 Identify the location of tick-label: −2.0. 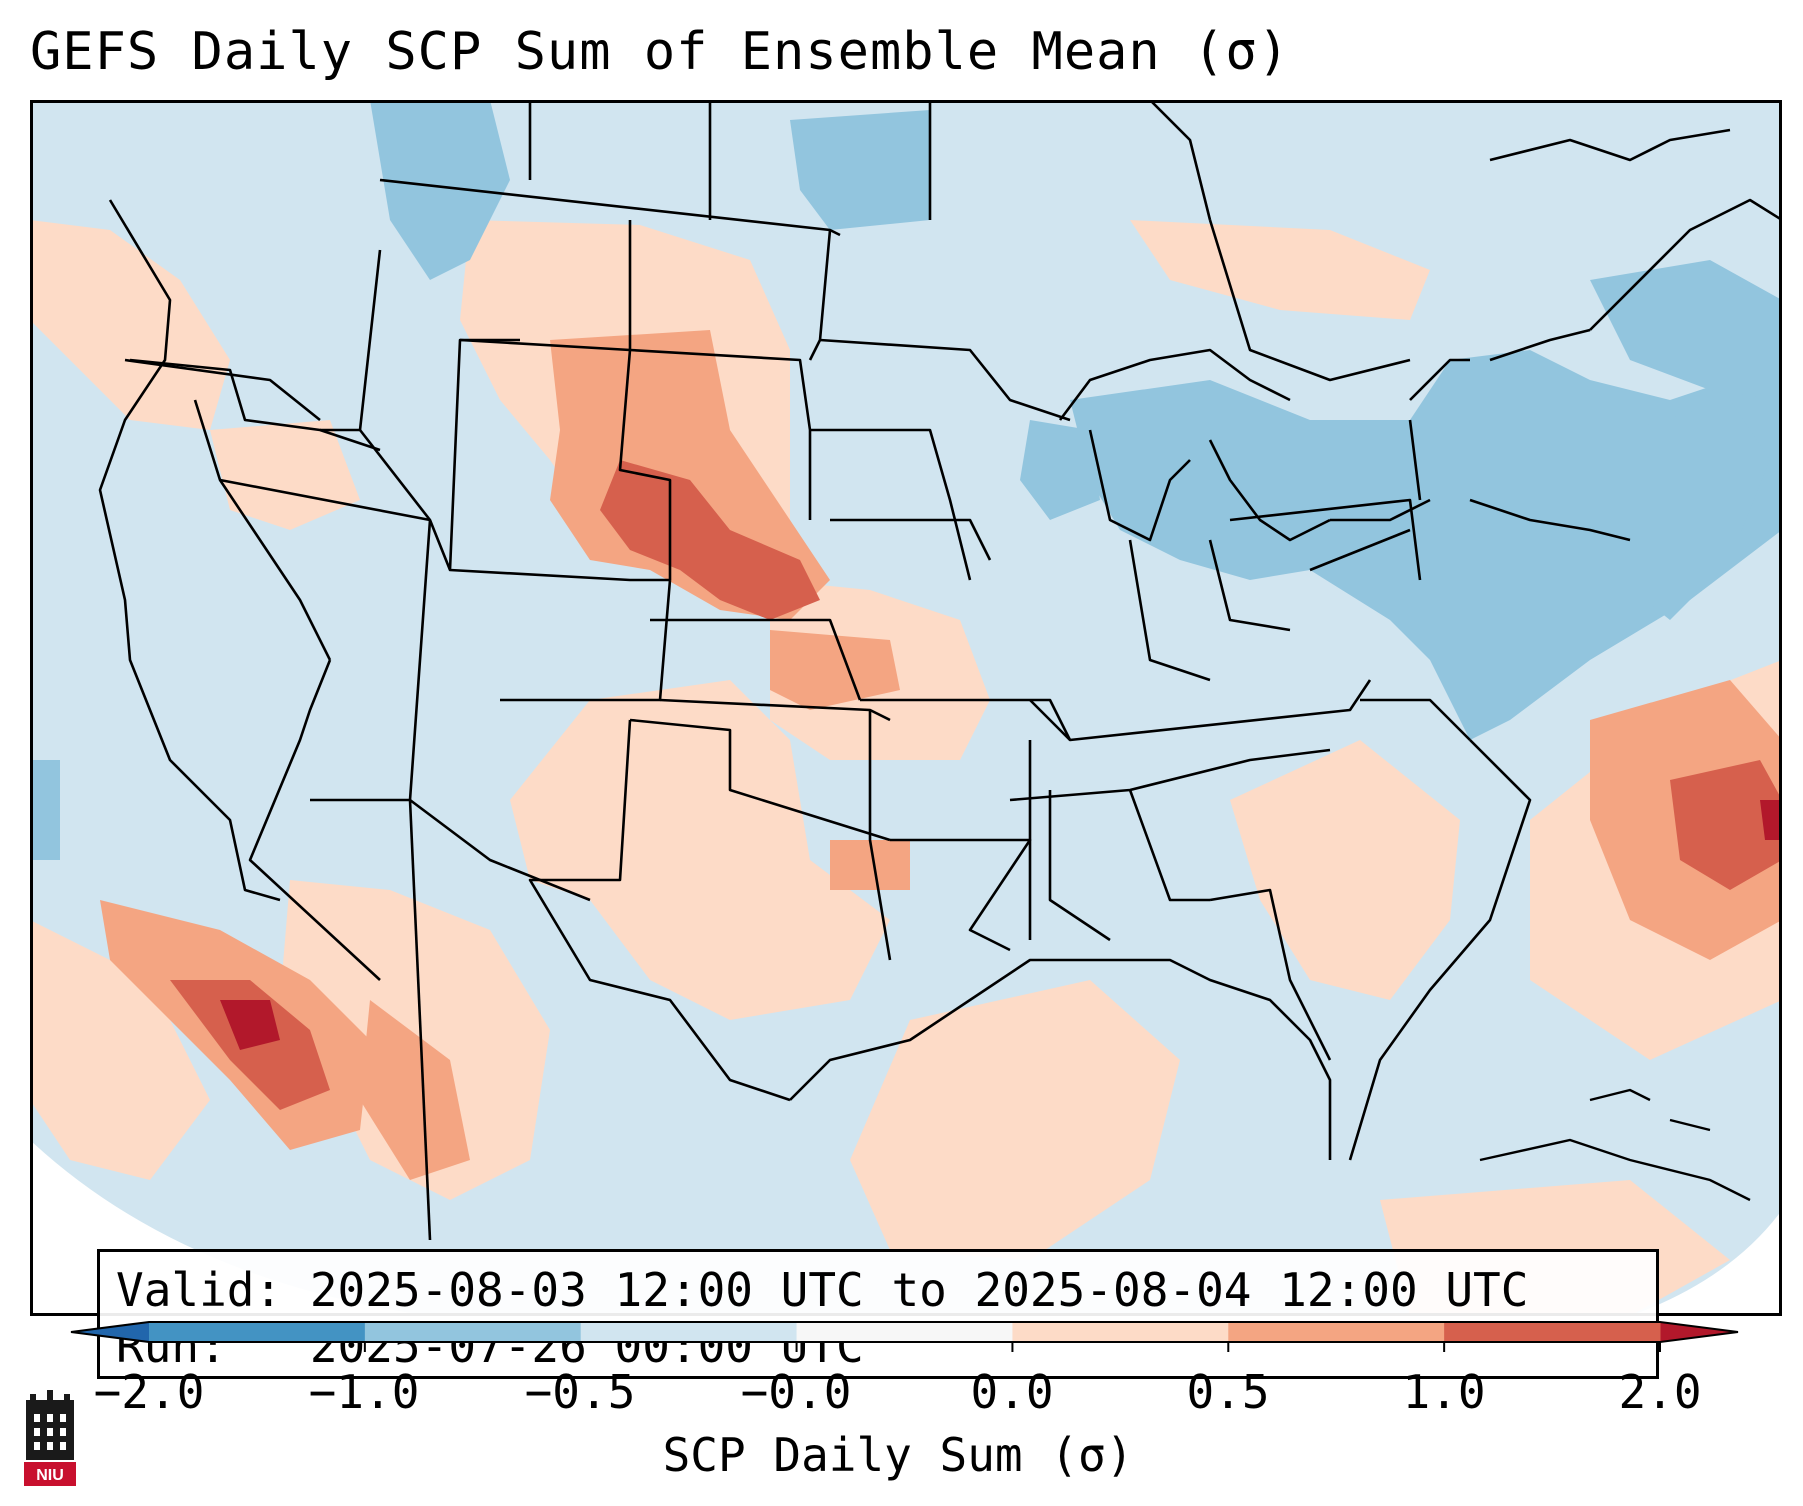
(149, 1392).